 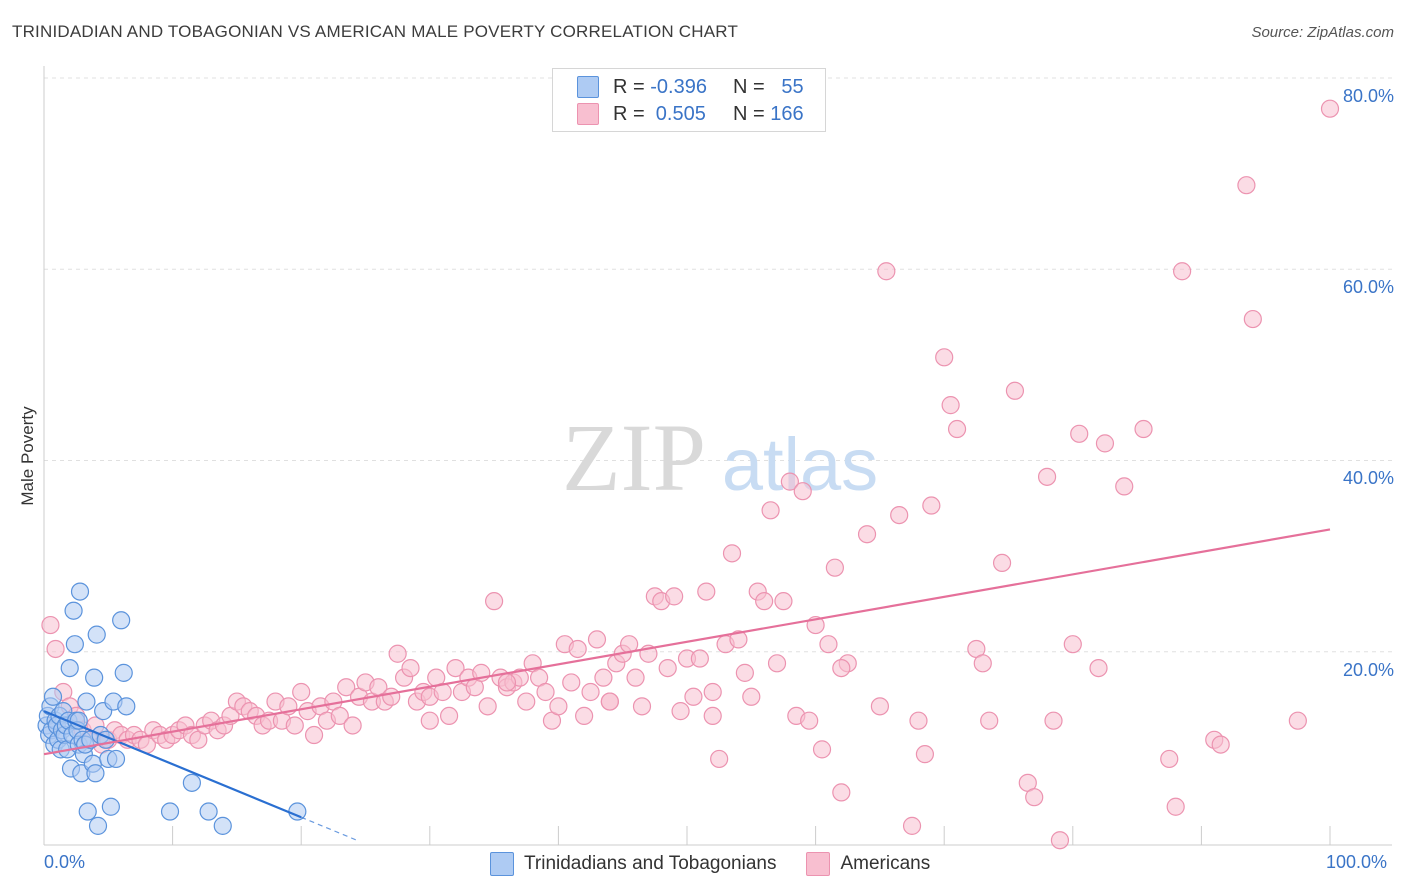 What do you see at coordinates (787, 113) in the screenshot?
I see `legend-n-value: 166` at bounding box center [787, 113].